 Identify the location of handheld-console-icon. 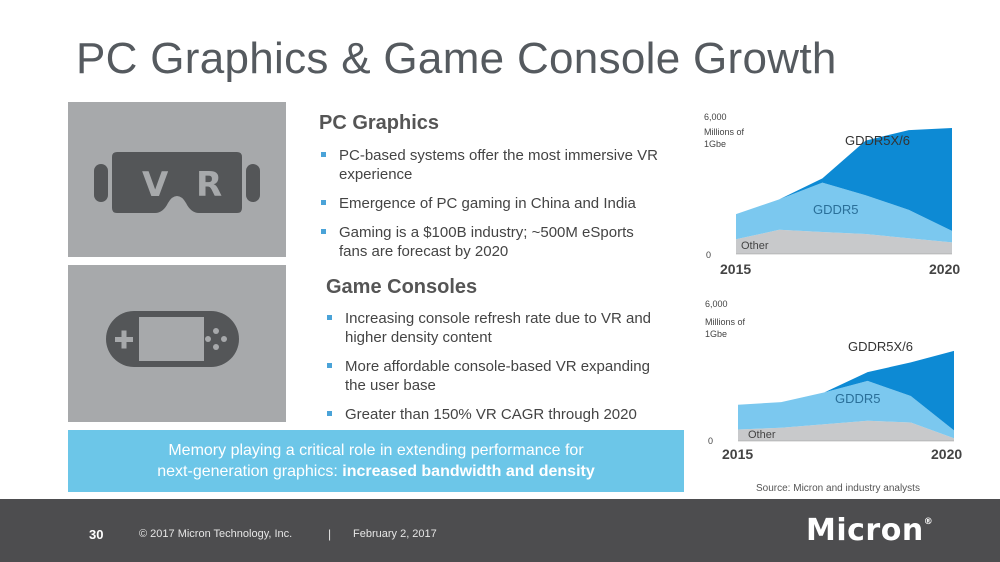
(172, 339).